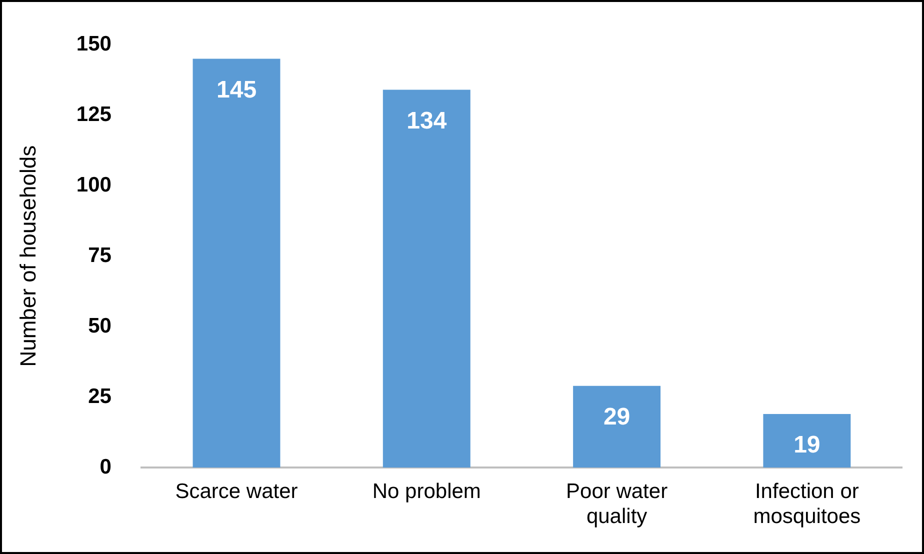 The width and height of the screenshot is (924, 554). Describe the element at coordinates (100, 255) in the screenshot. I see `y-tick-label: 75` at that location.